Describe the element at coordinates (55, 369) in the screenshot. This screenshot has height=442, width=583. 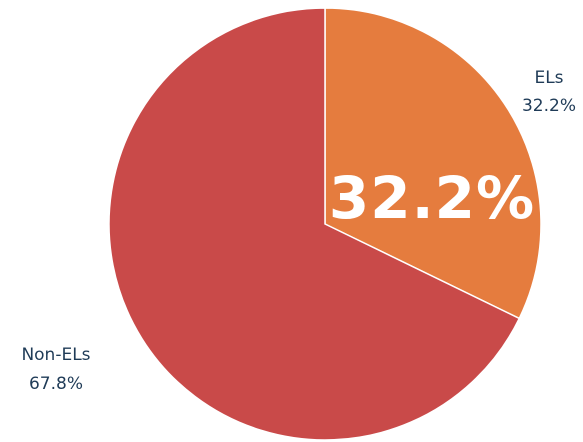
I see `slice-label-non-els: Non-ELs 67.8%` at that location.